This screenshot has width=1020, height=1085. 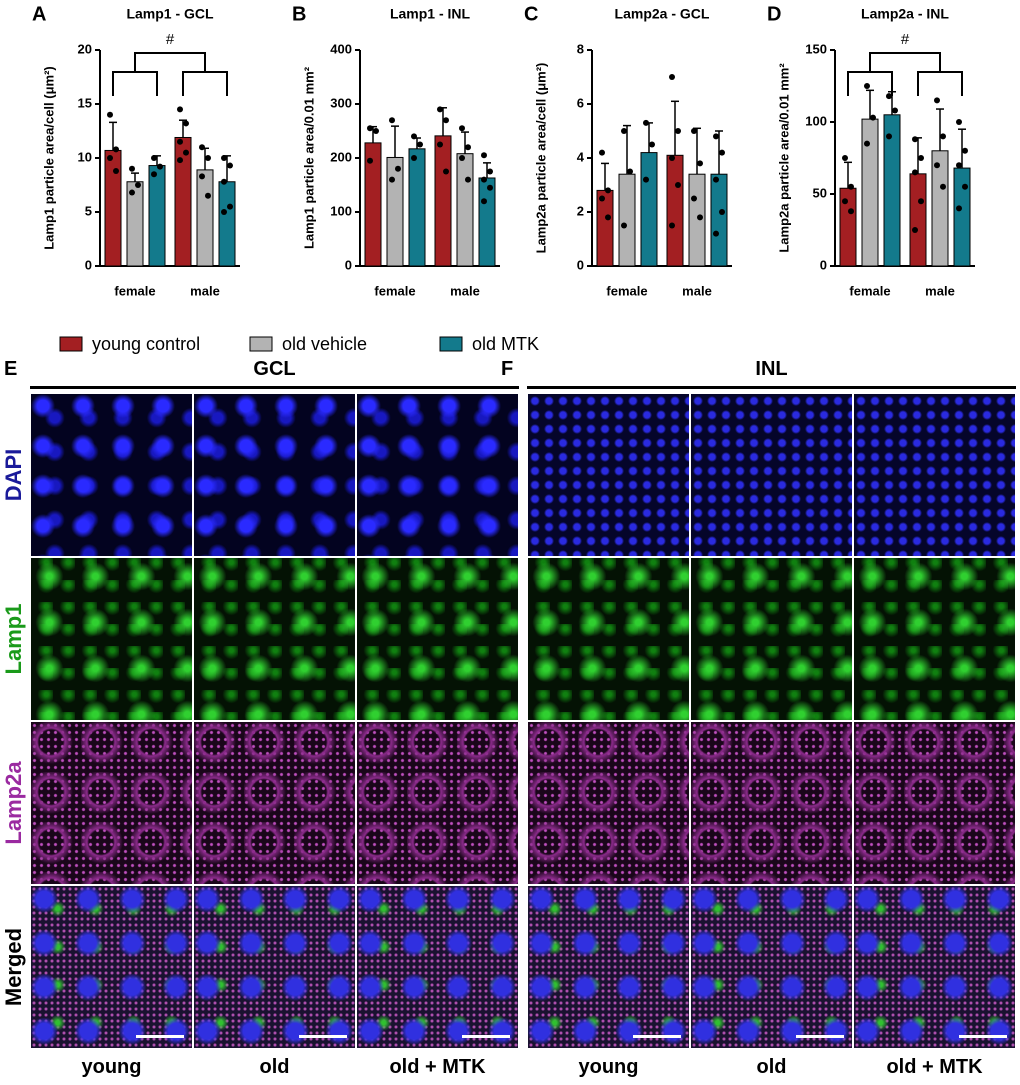 I want to click on legend-swatch, so click(x=71, y=344).